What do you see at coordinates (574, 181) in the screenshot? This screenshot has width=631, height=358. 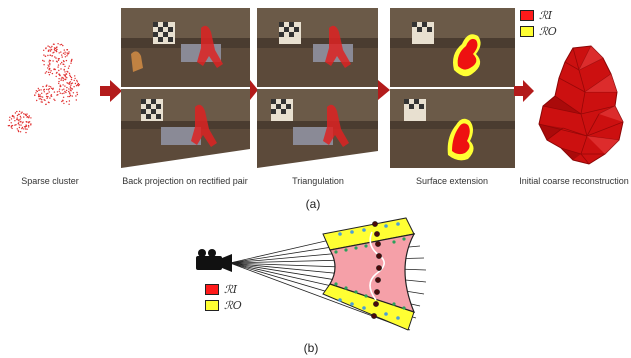 I see `caption-coarse-reconstruction: Initial coarse reconstruction` at bounding box center [574, 181].